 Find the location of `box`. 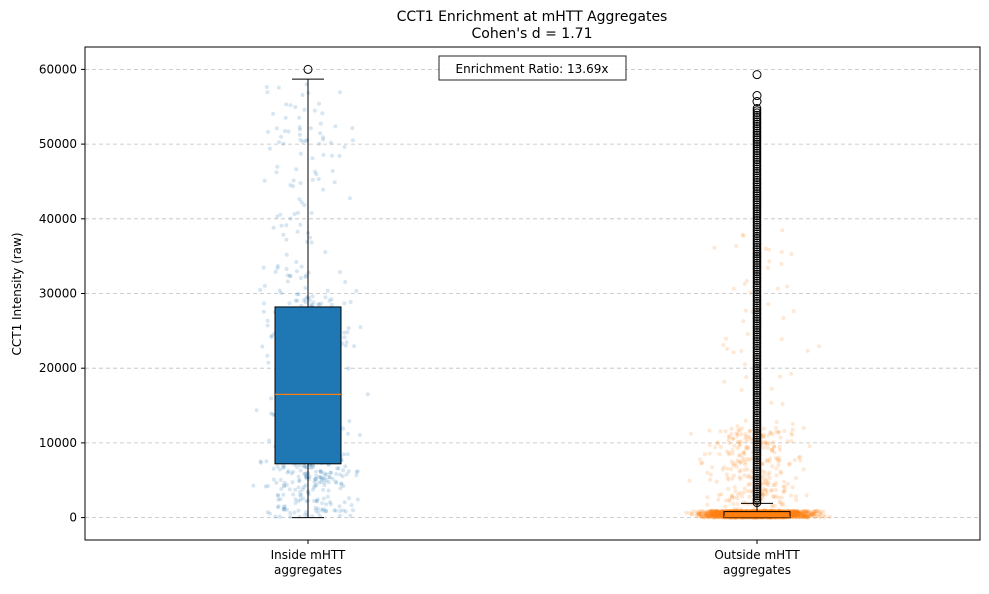

box is located at coordinates (308, 385).